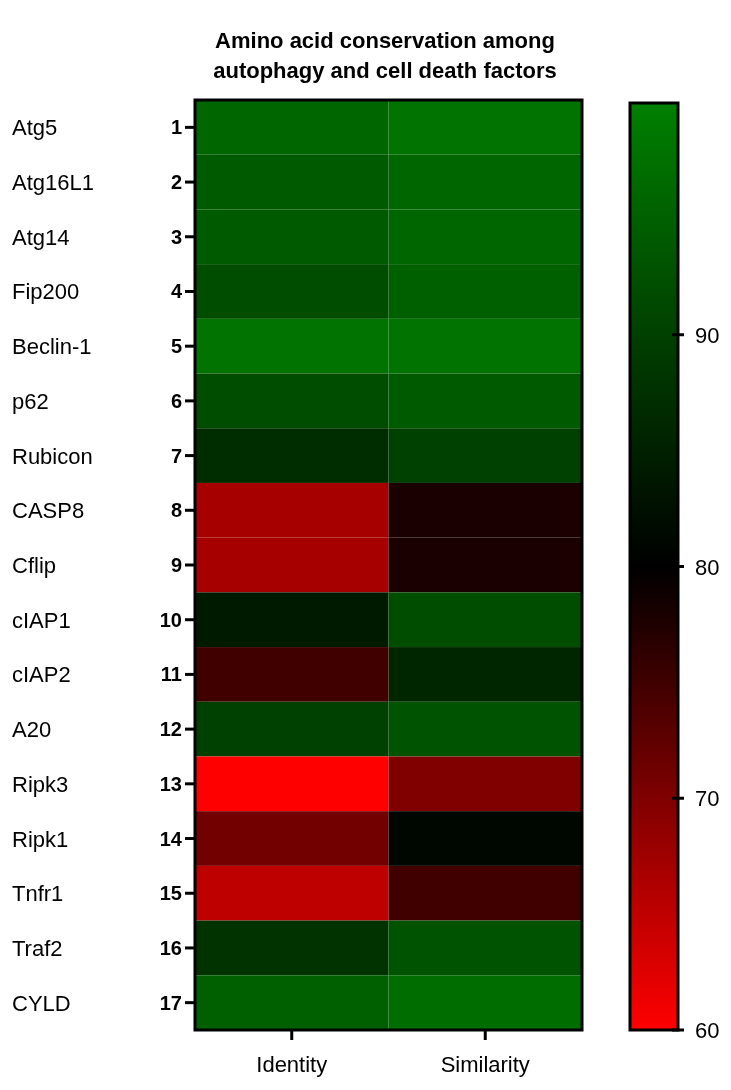  What do you see at coordinates (40, 784) in the screenshot?
I see `y2-tick-label: Ripk3` at bounding box center [40, 784].